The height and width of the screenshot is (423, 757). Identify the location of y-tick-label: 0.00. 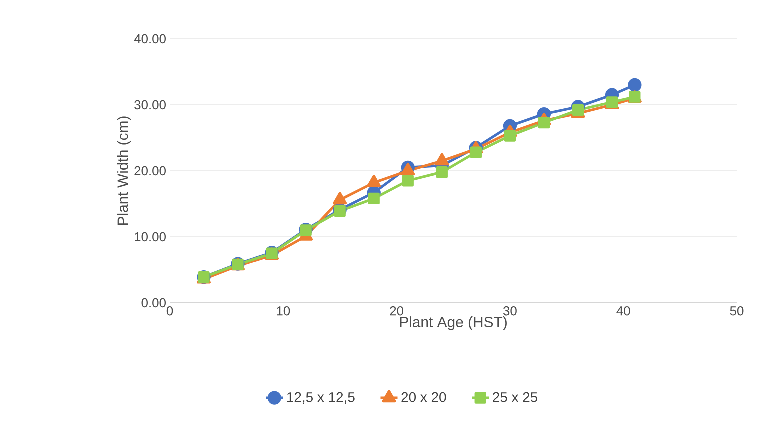
(154, 303).